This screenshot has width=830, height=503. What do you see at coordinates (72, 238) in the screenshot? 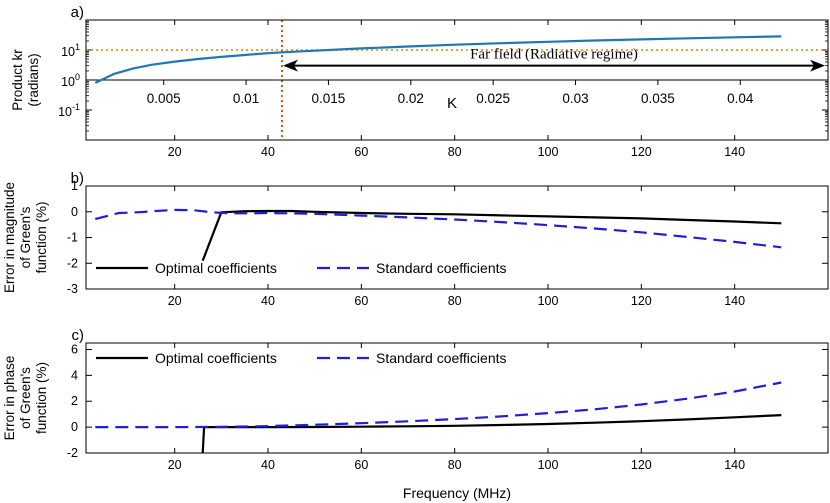
I see `y-tick-label: -1` at bounding box center [72, 238].